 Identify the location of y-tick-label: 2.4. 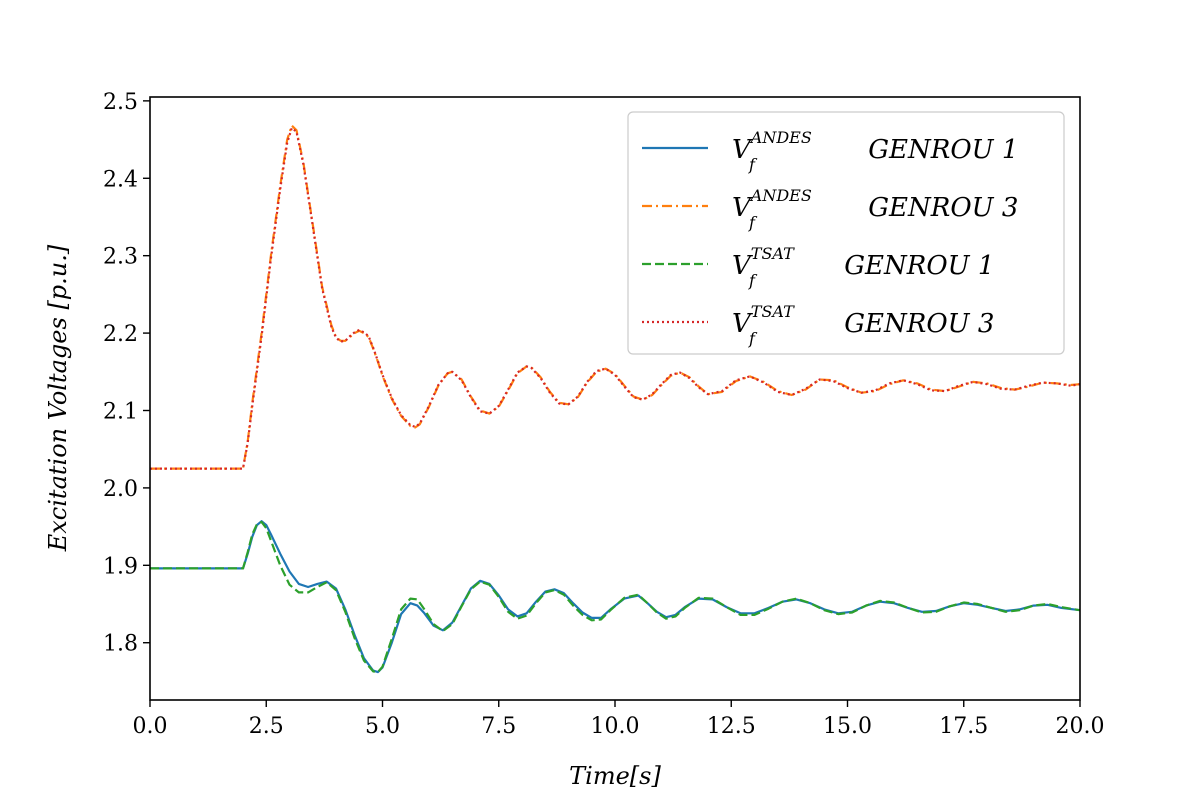
(120, 179).